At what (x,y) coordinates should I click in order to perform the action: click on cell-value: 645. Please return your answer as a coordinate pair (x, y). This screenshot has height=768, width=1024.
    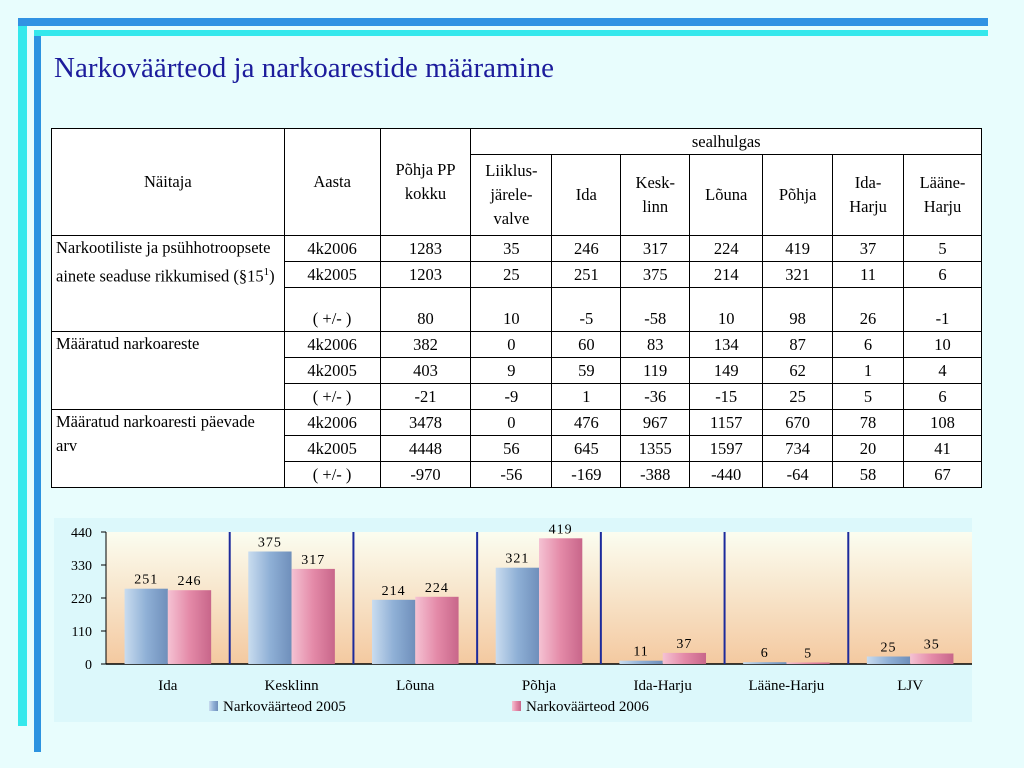
    Looking at the image, I should click on (586, 448).